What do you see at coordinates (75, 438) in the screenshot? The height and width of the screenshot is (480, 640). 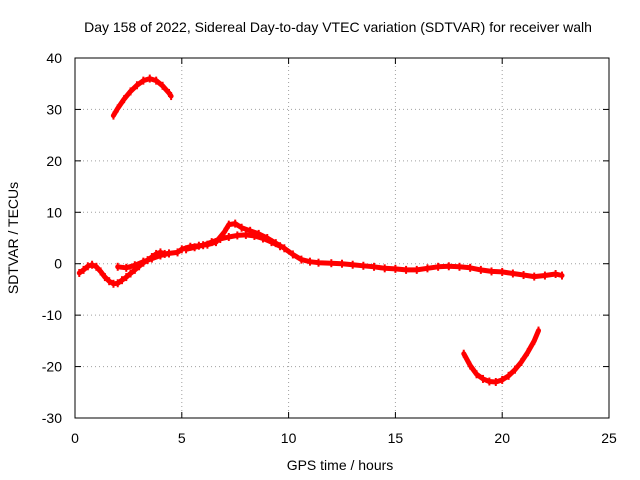 I see `x-tick-label: 0` at bounding box center [75, 438].